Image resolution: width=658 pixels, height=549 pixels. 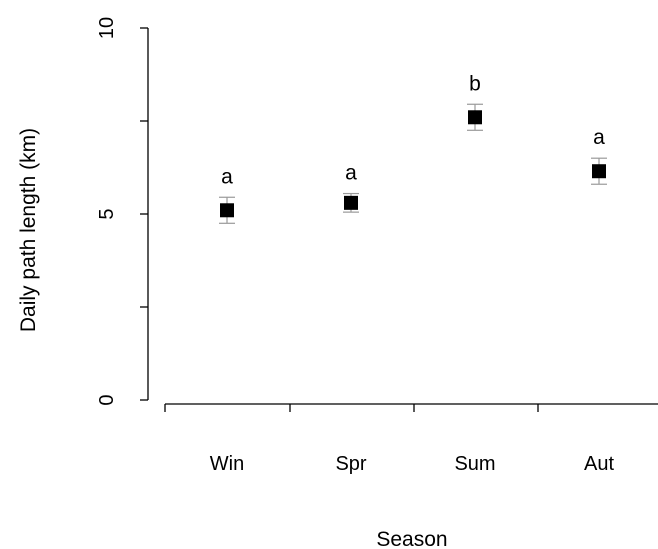 What do you see at coordinates (599, 464) in the screenshot?
I see `x-tick-label: Aut` at bounding box center [599, 464].